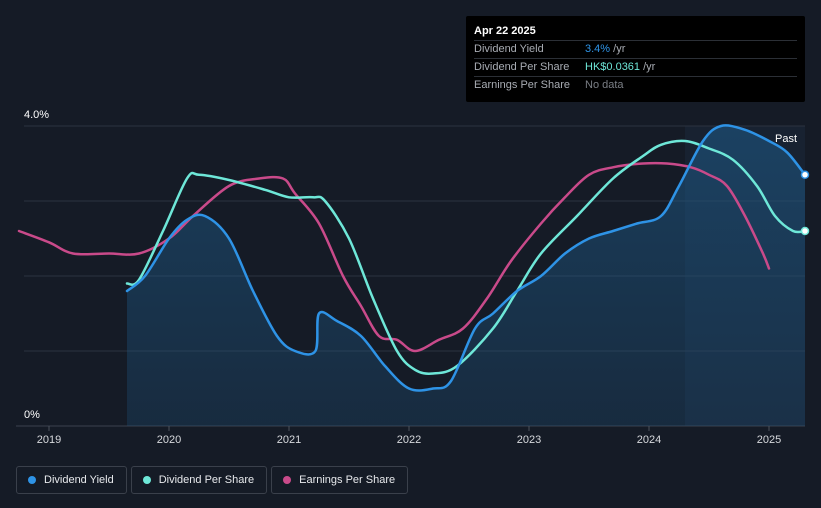  I want to click on tooltip-value: HK$0.0361 /yr, so click(620, 67).